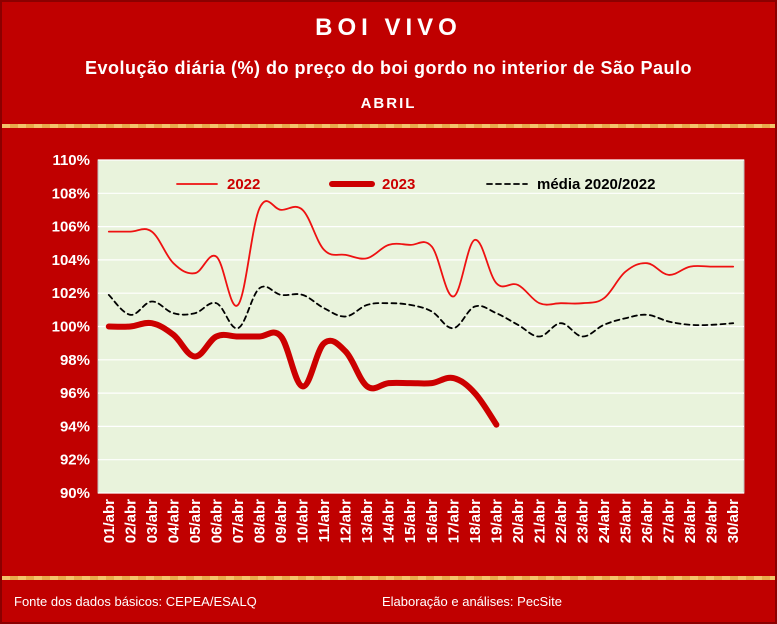 Image resolution: width=777 pixels, height=624 pixels. I want to click on y-tick-label: 98%, so click(75, 360).